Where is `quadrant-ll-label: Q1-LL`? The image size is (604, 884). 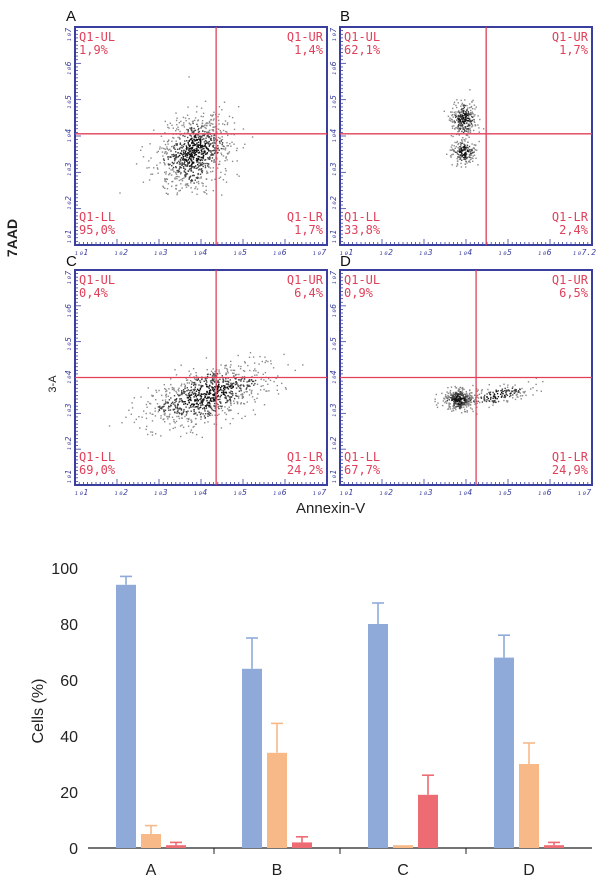 quadrant-ll-label: Q1-LL is located at coordinates (97, 457).